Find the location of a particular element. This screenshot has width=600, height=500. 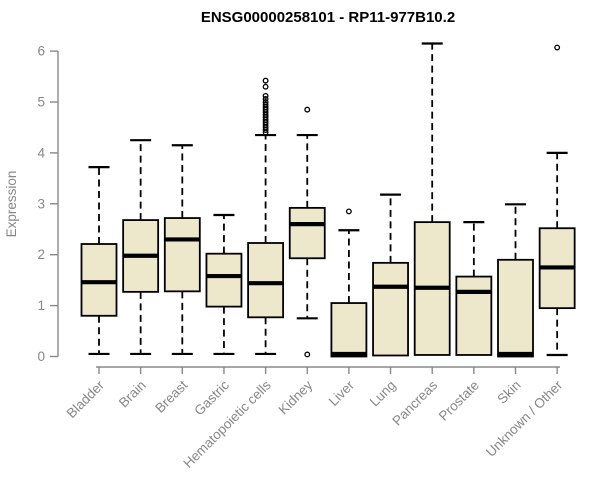

x-tick-label-liver: Liver is located at coordinates (342, 393).